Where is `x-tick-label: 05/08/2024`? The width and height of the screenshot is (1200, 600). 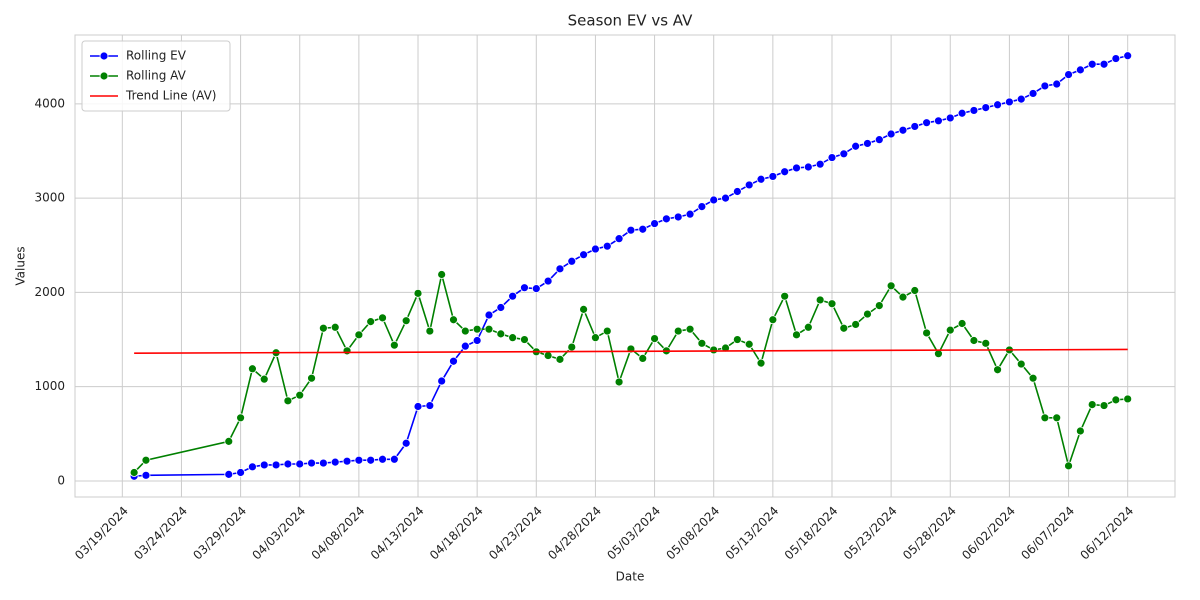
x-tick-label: 05/08/2024 is located at coordinates (692, 533).